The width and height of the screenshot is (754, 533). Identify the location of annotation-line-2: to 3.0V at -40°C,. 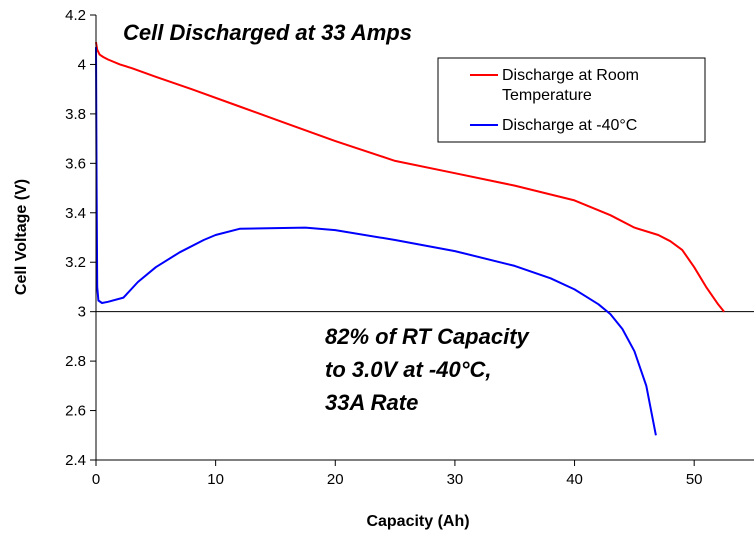
(408, 369).